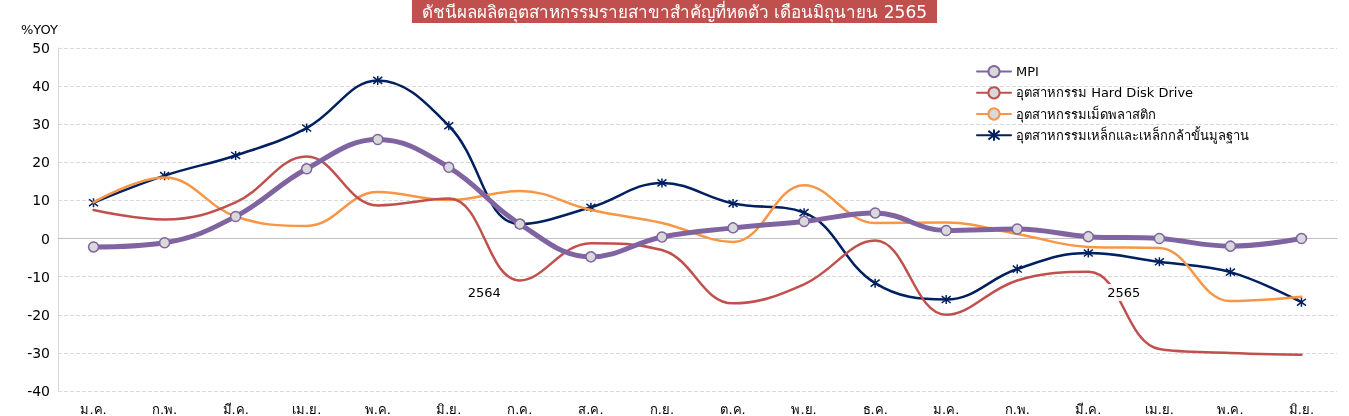 Image resolution: width=1349 pixels, height=416 pixels. Describe the element at coordinates (41, 162) in the screenshot. I see `y-tick-label: 20` at that location.